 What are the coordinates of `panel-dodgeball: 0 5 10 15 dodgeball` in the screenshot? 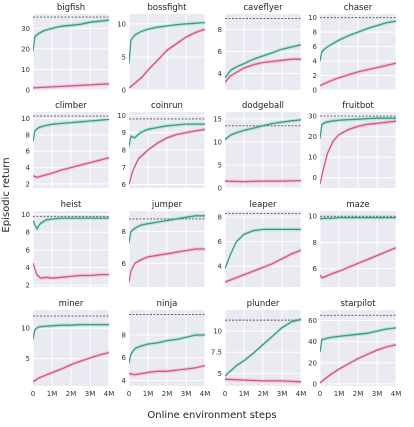 It's located at (257, 147).